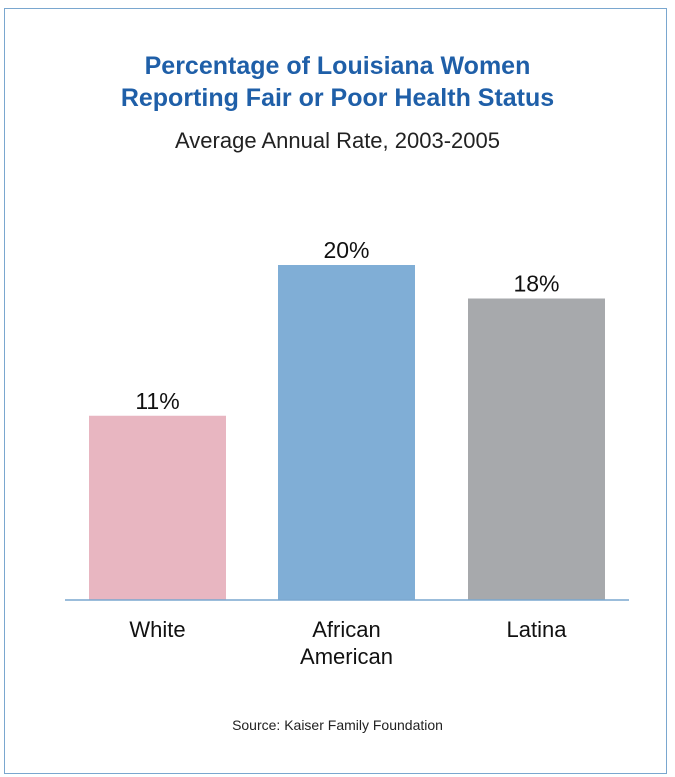 The height and width of the screenshot is (777, 675). What do you see at coordinates (346, 250) in the screenshot?
I see `value-label-1: 20%` at bounding box center [346, 250].